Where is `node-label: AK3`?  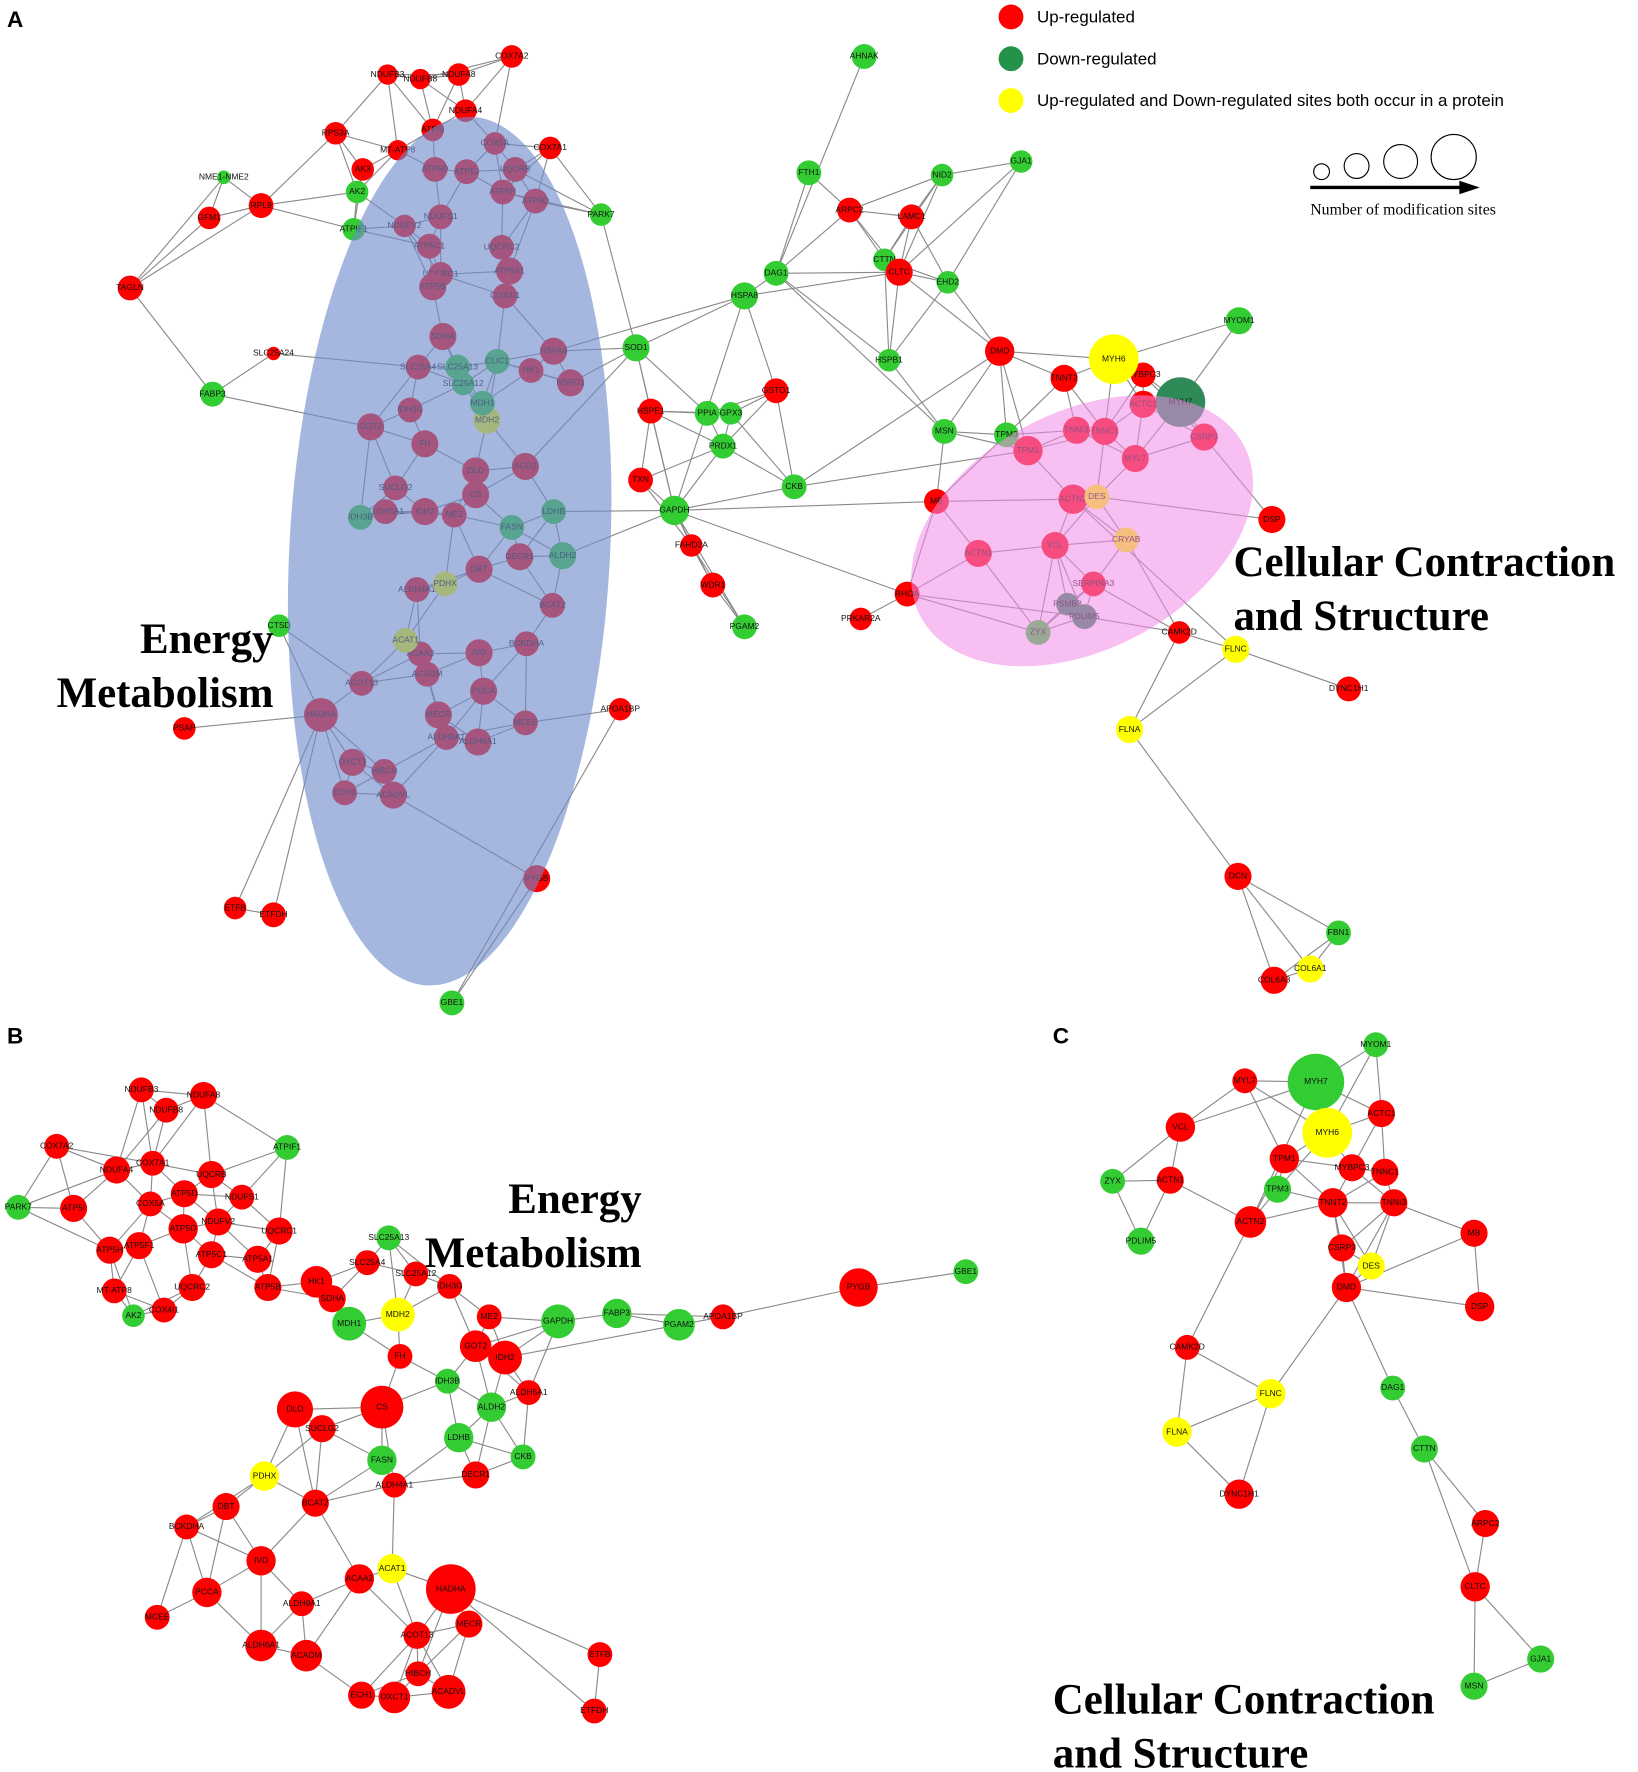 node-label: AK3 is located at coordinates (363, 169).